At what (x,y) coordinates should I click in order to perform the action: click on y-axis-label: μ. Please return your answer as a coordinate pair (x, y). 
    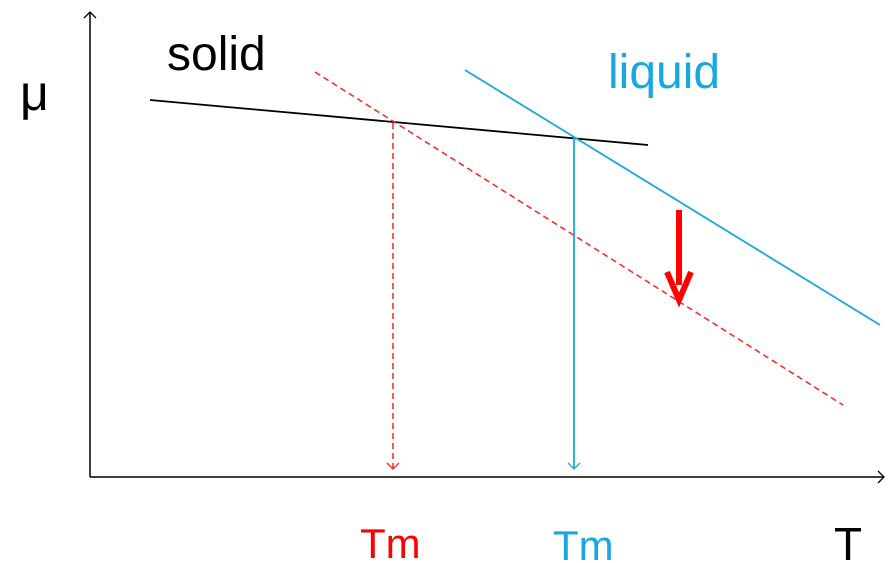
    Looking at the image, I should click on (34, 93).